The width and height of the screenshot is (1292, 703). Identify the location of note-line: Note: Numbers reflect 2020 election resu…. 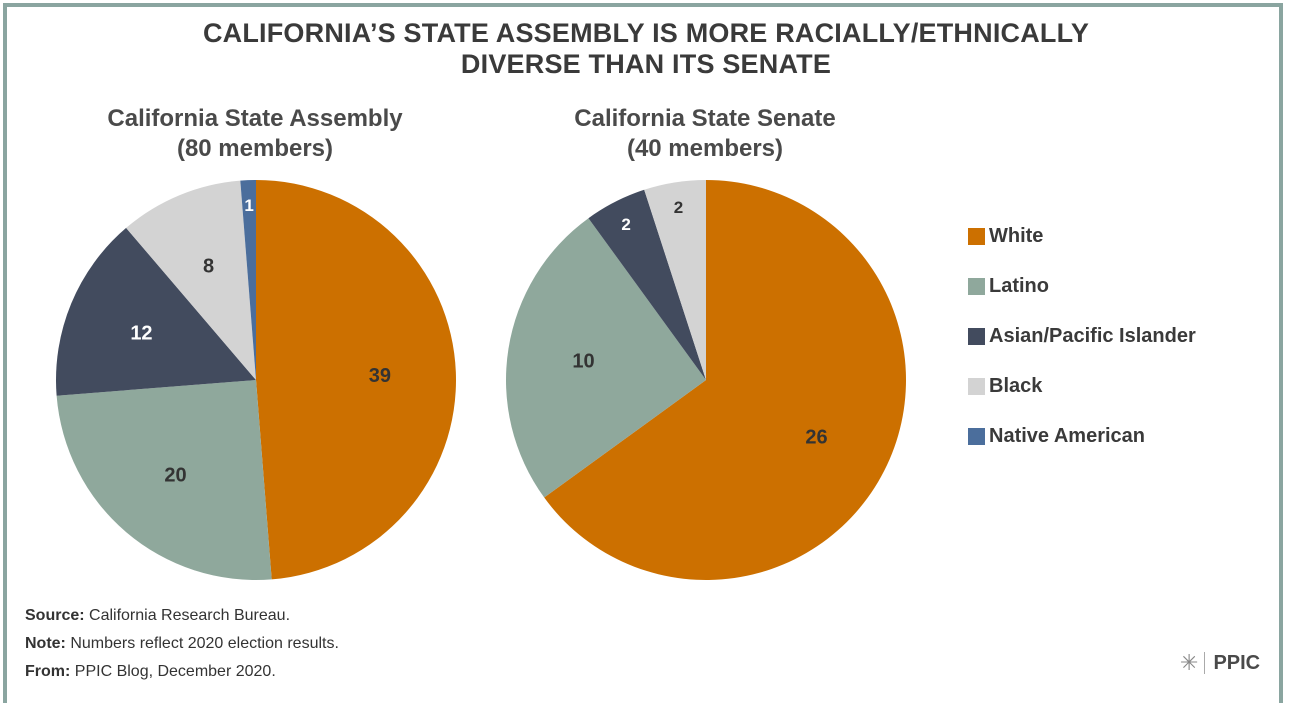
(182, 643).